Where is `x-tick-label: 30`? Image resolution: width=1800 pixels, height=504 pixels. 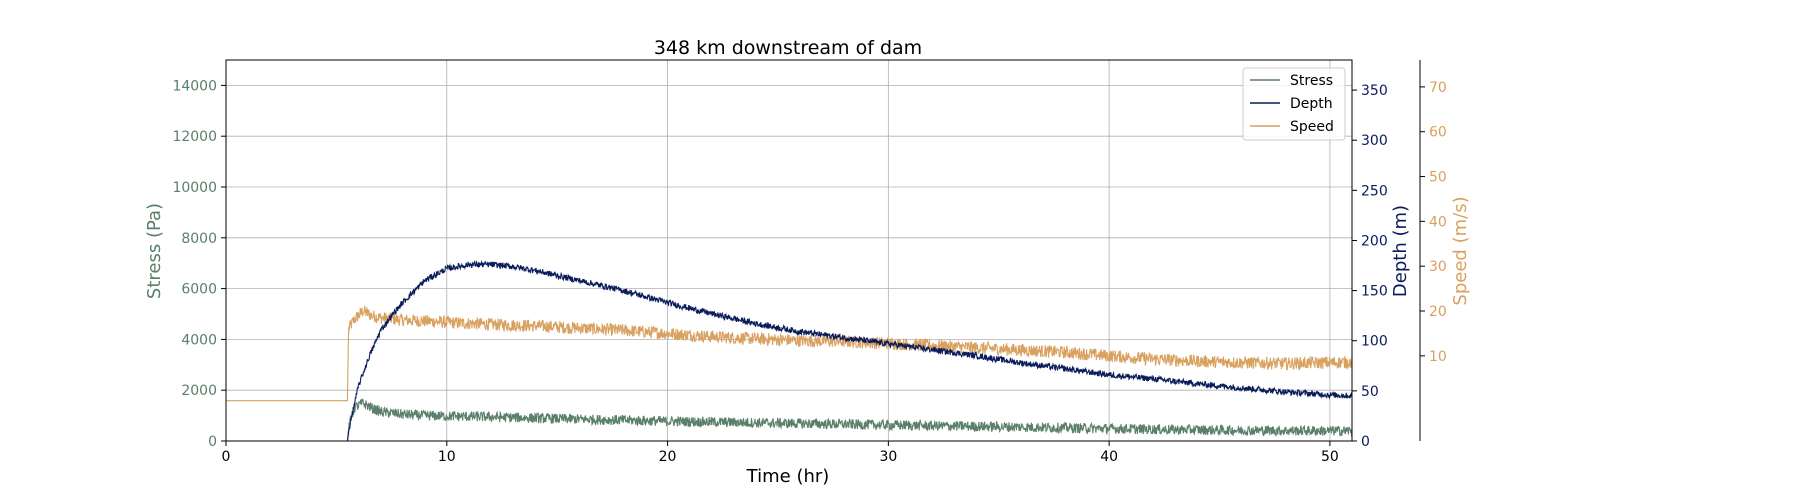 x-tick-label: 30 is located at coordinates (888, 457).